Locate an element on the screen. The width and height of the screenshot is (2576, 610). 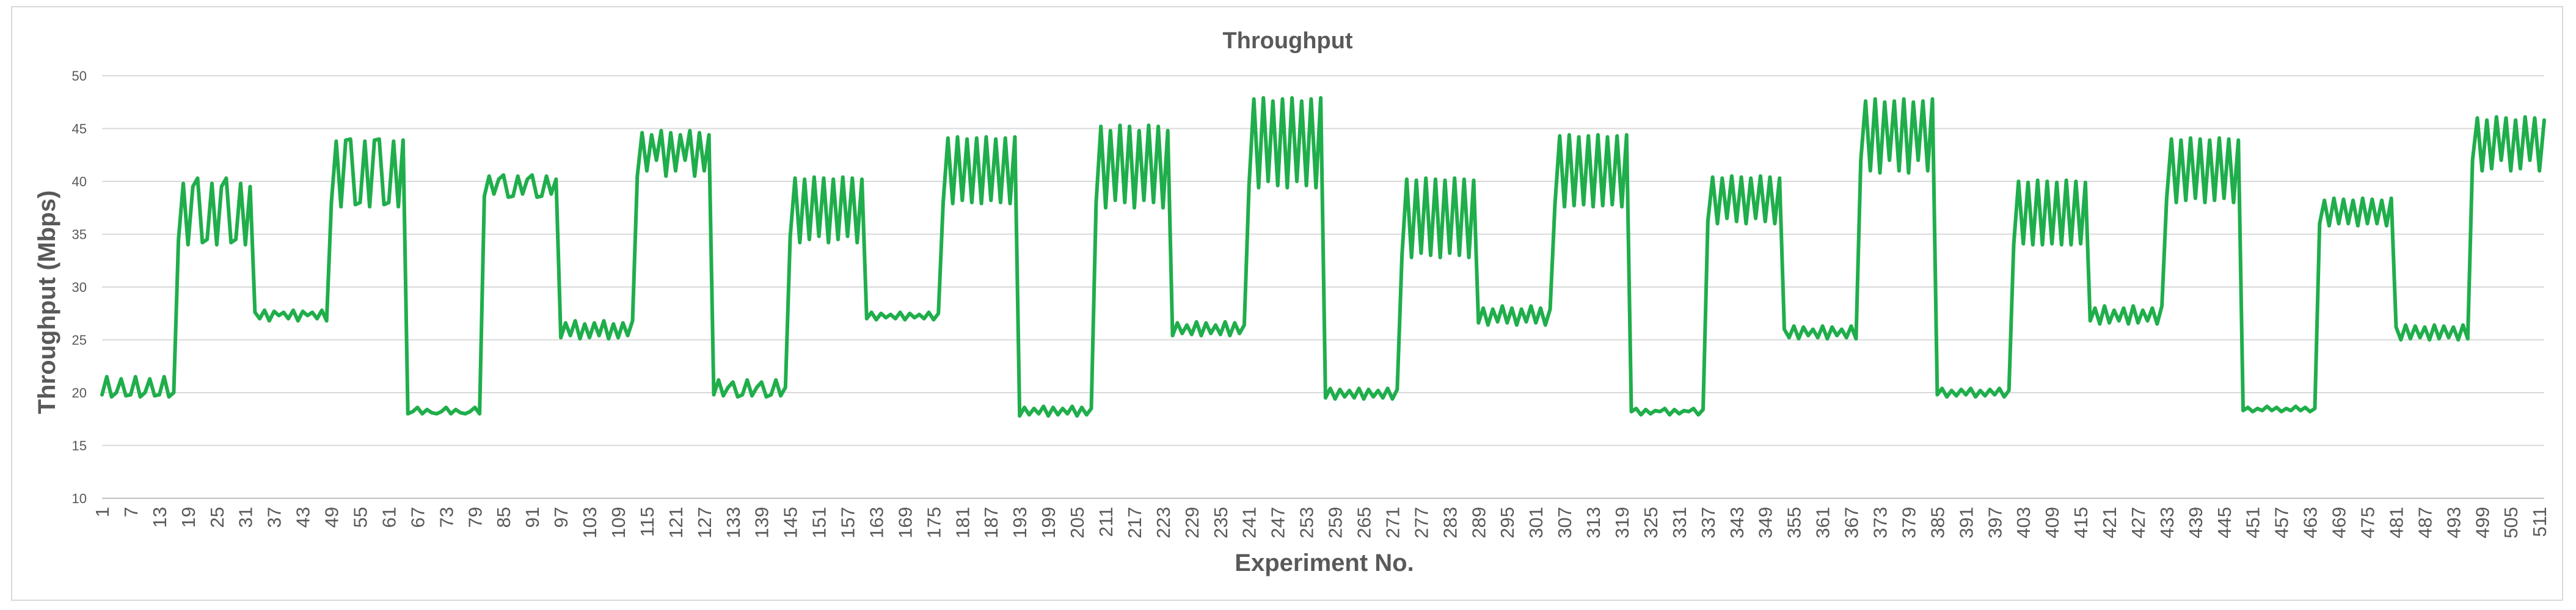
x-tick-label: 37 is located at coordinates (274, 517).